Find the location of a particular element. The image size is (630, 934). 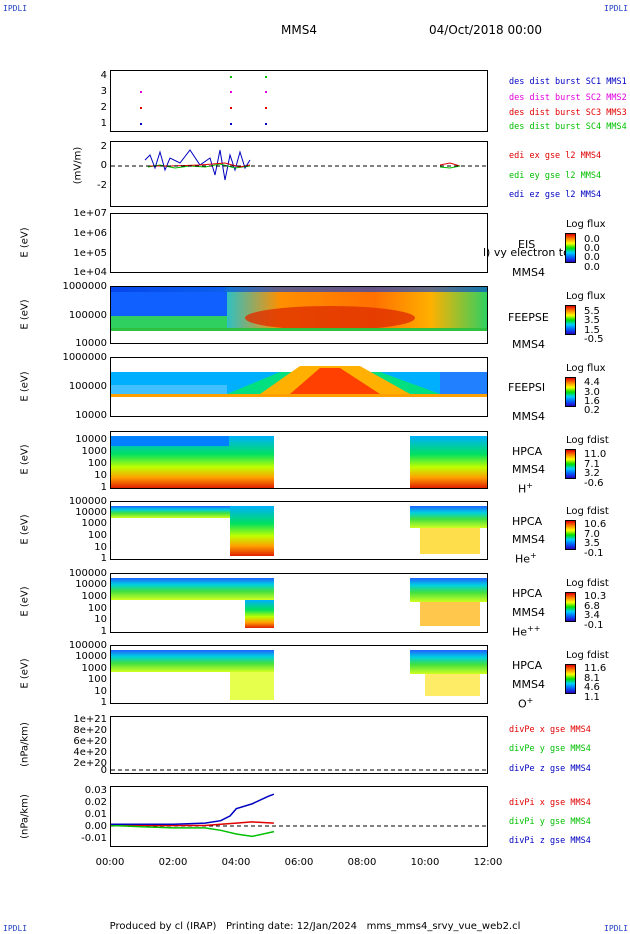

eis-name2: MMS4 is located at coordinates (528, 272).